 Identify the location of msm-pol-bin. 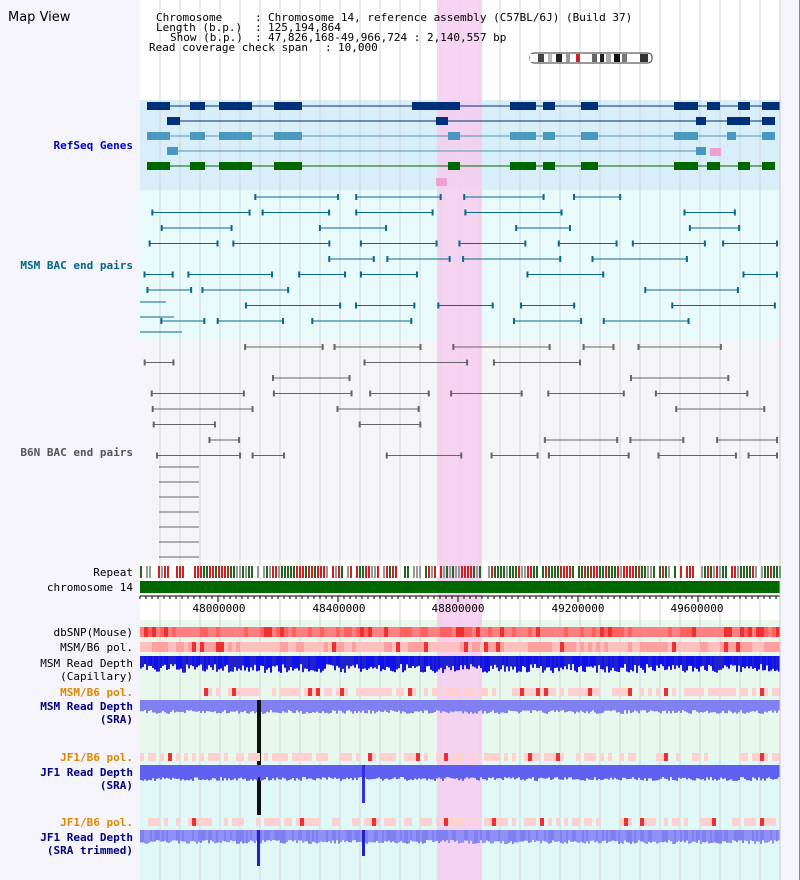
(622, 647).